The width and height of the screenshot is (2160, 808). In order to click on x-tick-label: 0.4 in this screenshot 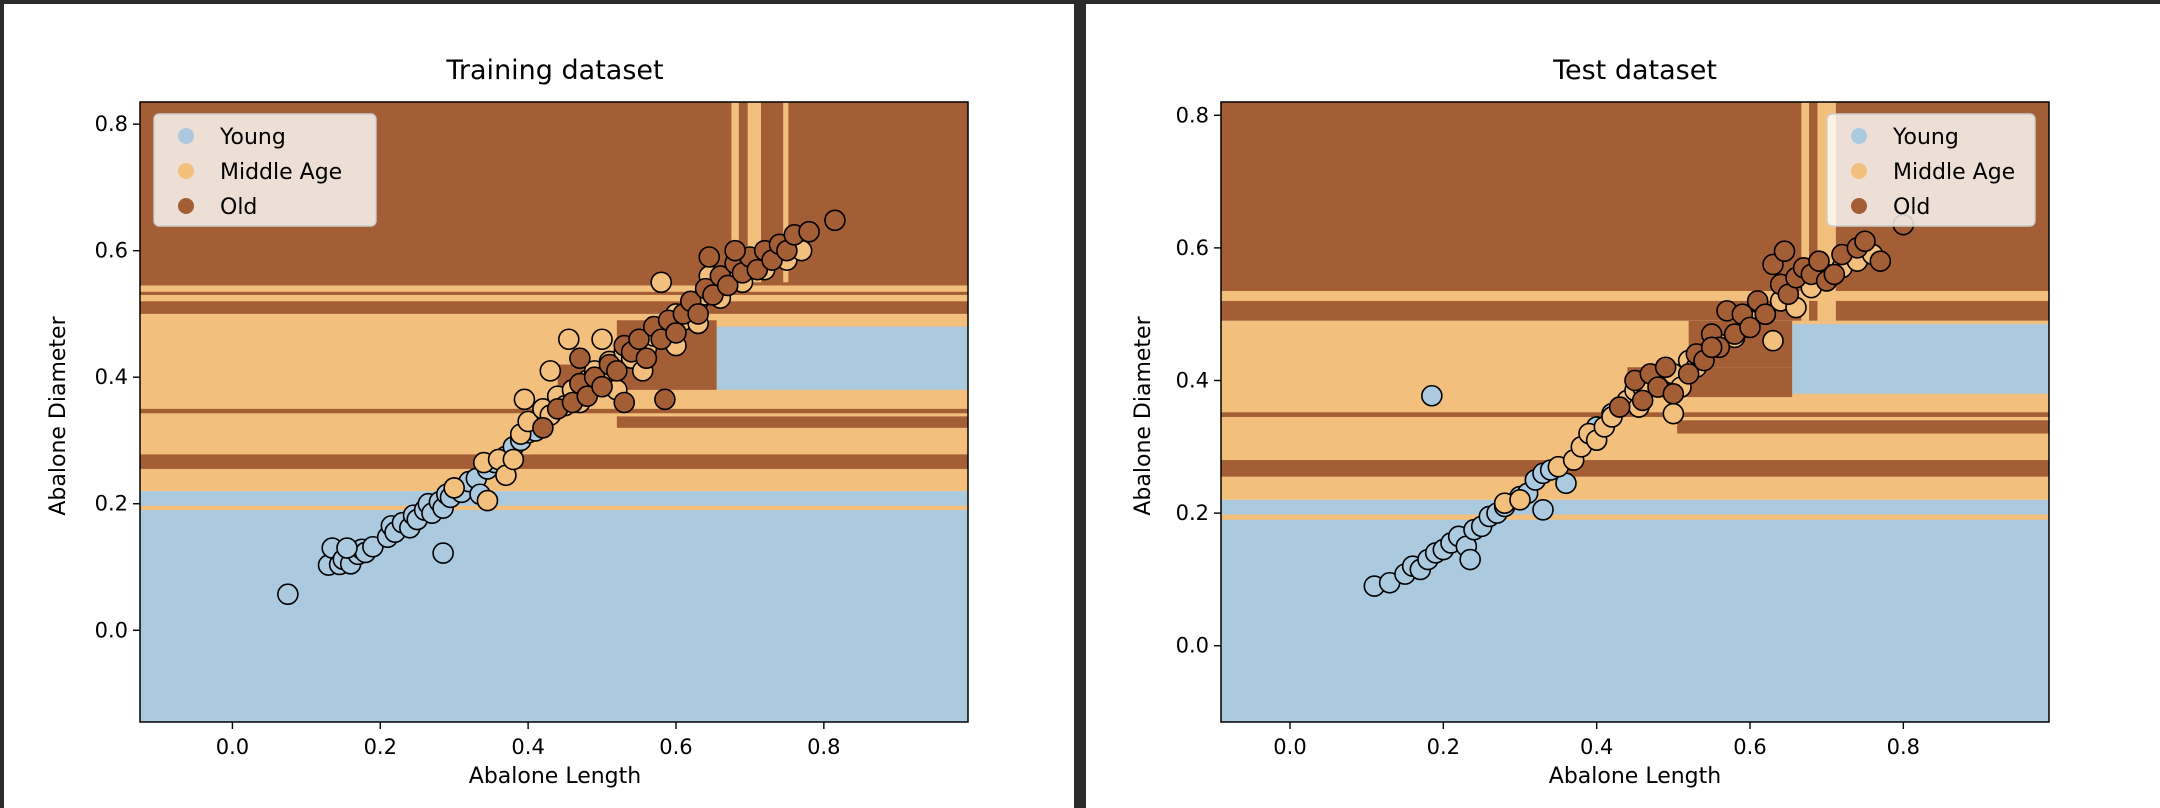, I will do `click(527, 747)`.